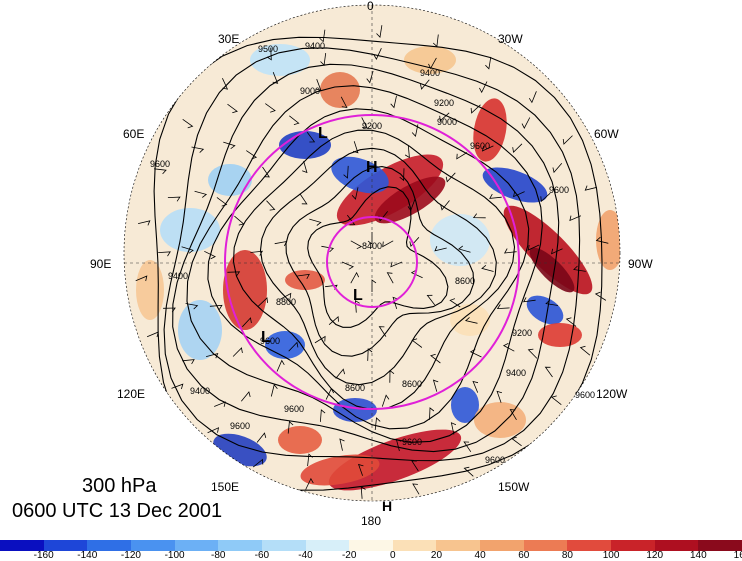  What do you see at coordinates (101, 264) in the screenshot?
I see `lon-label-90e: 90E` at bounding box center [101, 264].